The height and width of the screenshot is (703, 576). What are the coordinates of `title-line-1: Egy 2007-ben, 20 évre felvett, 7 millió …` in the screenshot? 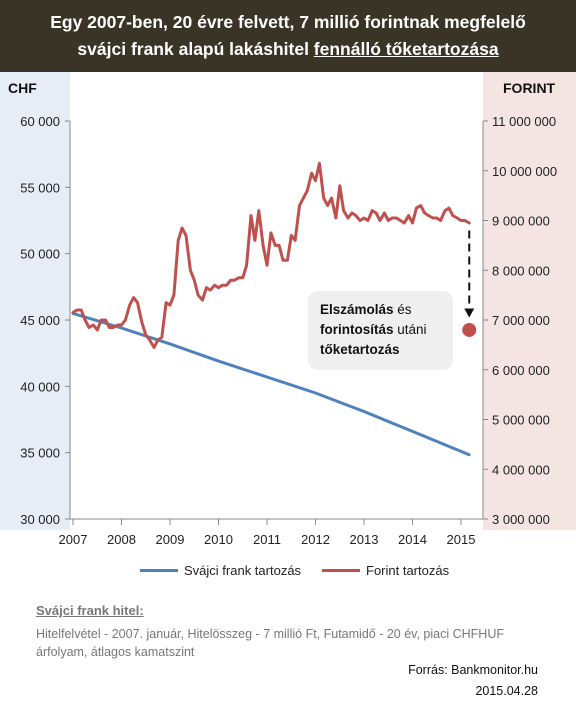 It's located at (288, 22).